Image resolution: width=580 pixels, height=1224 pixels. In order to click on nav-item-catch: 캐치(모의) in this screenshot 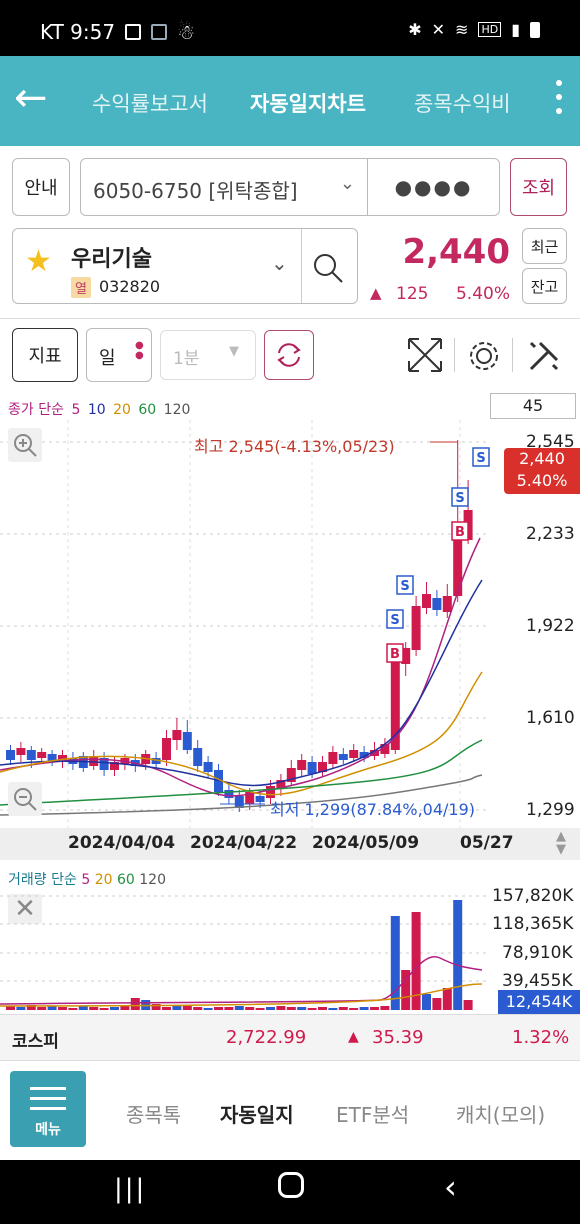, I will do `click(501, 1115)`.